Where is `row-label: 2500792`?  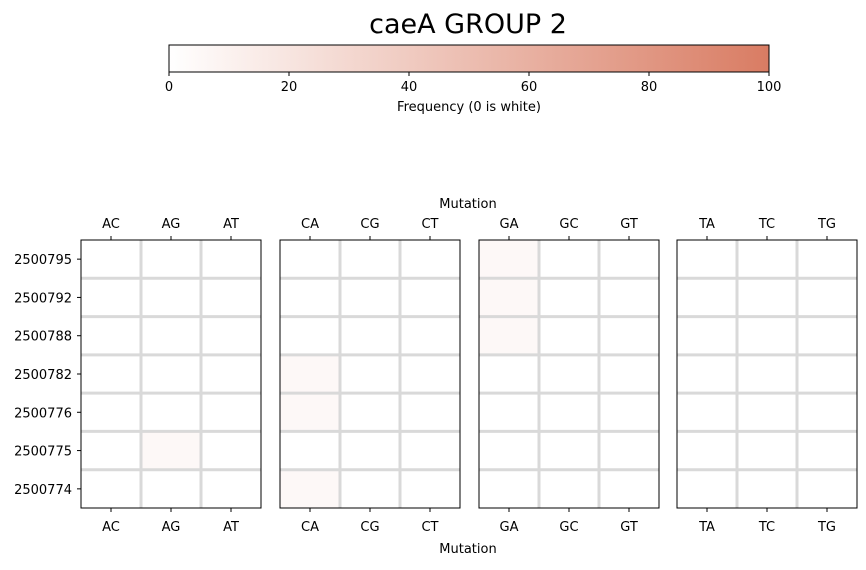 row-label: 2500792 is located at coordinates (43, 298).